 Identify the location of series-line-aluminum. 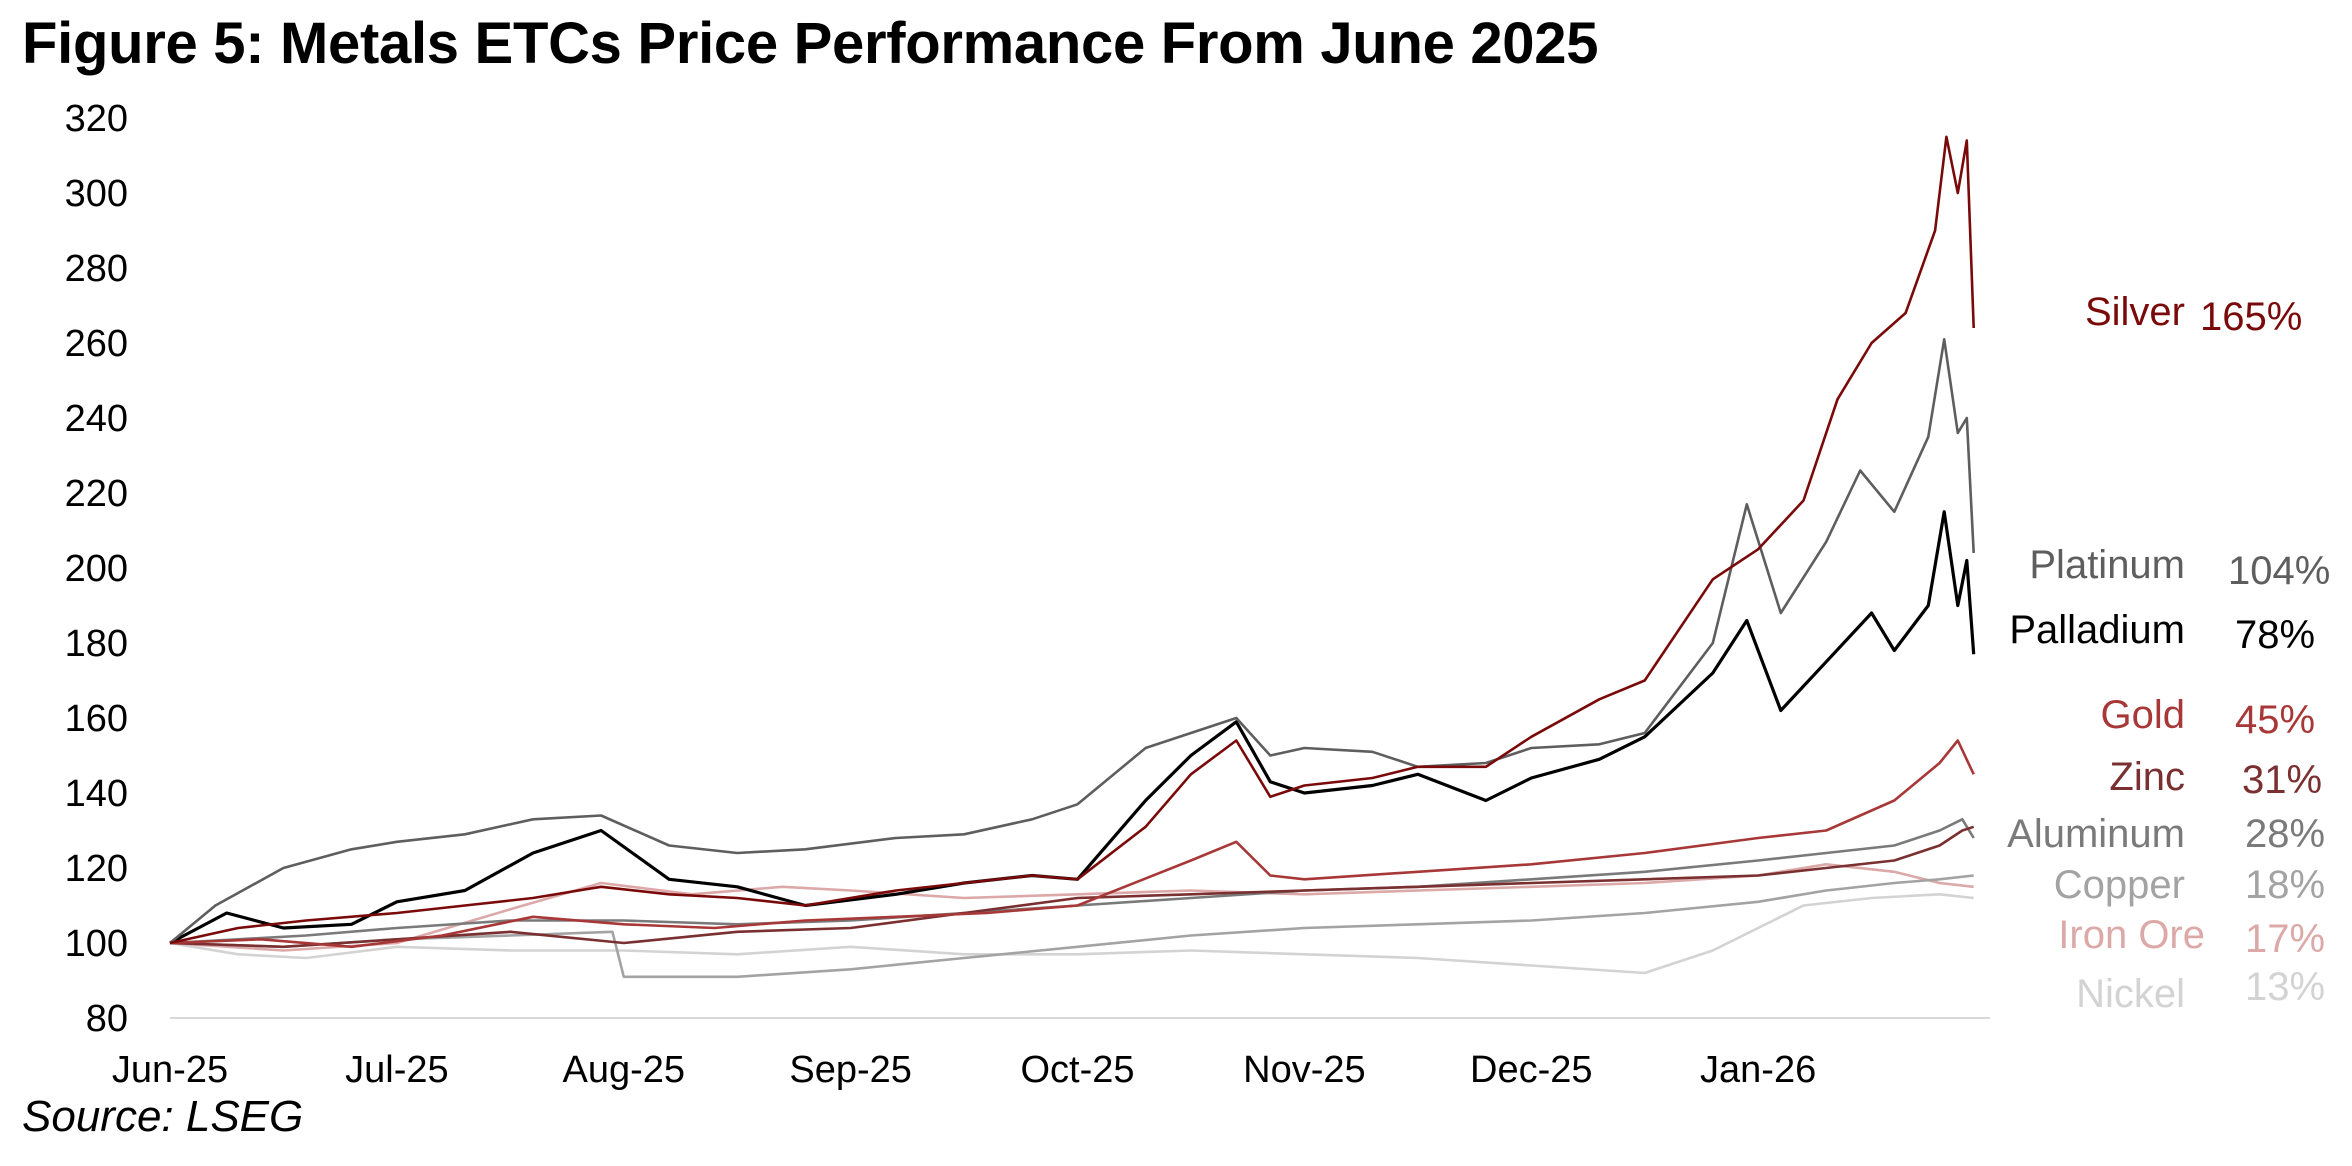
(1072, 881).